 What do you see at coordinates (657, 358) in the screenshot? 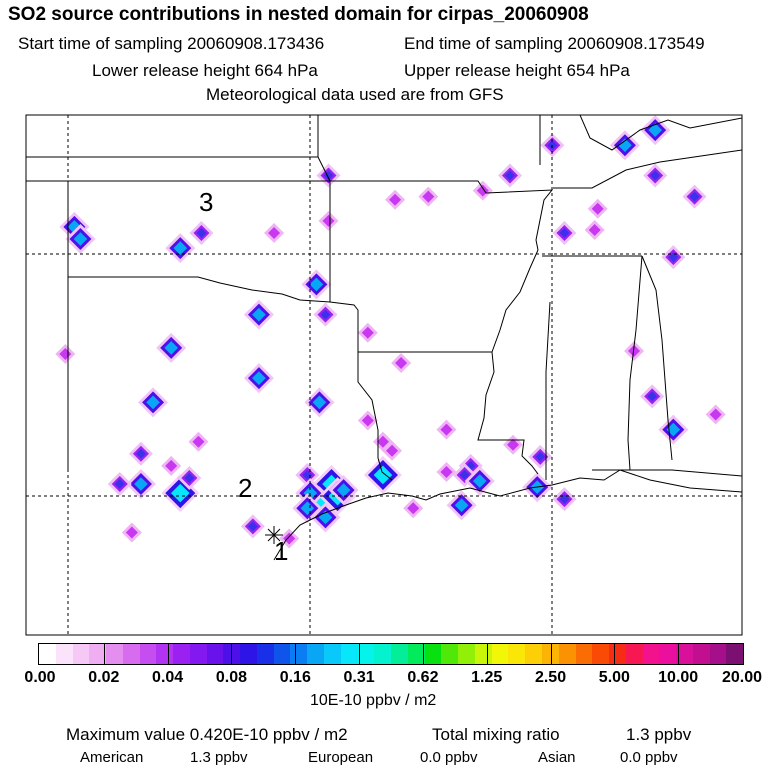
I see `boundary-alabama-east` at bounding box center [657, 358].